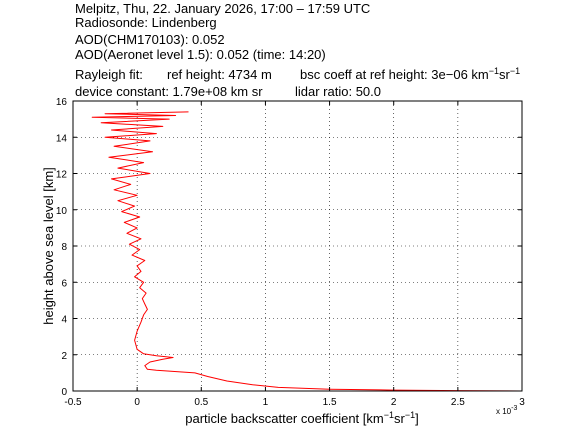 This screenshot has width=576, height=432. What do you see at coordinates (62, 175) in the screenshot?
I see `y-tick-label: 12` at bounding box center [62, 175].